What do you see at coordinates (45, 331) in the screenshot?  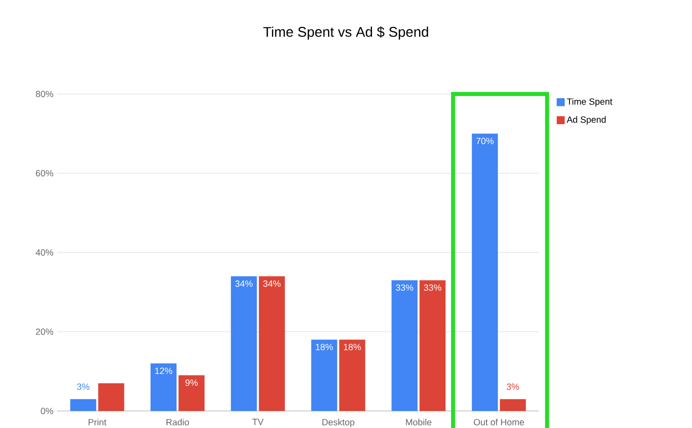 I see `y-tick-label: 20%` at bounding box center [45, 331].